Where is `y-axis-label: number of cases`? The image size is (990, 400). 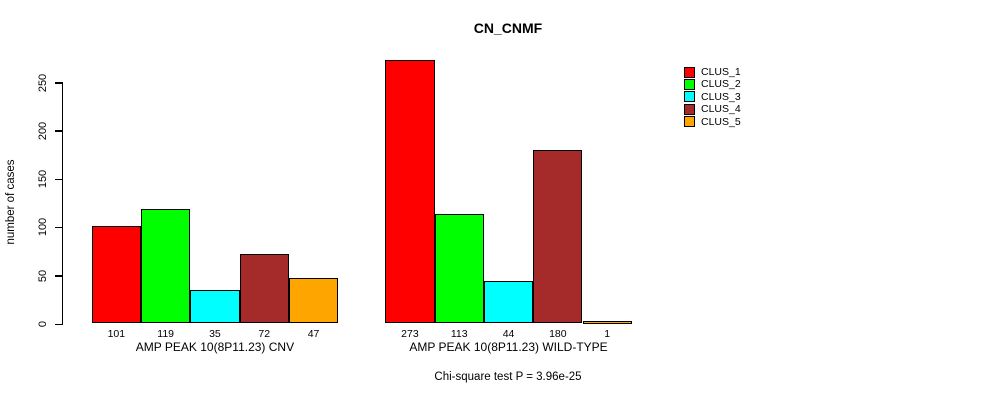 y-axis-label: number of cases is located at coordinates (11, 202).